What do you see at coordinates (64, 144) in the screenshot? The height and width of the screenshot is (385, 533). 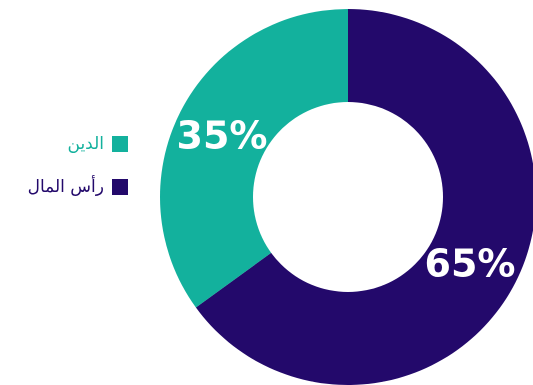 I see `legend-item-debt: الدين` at bounding box center [64, 144].